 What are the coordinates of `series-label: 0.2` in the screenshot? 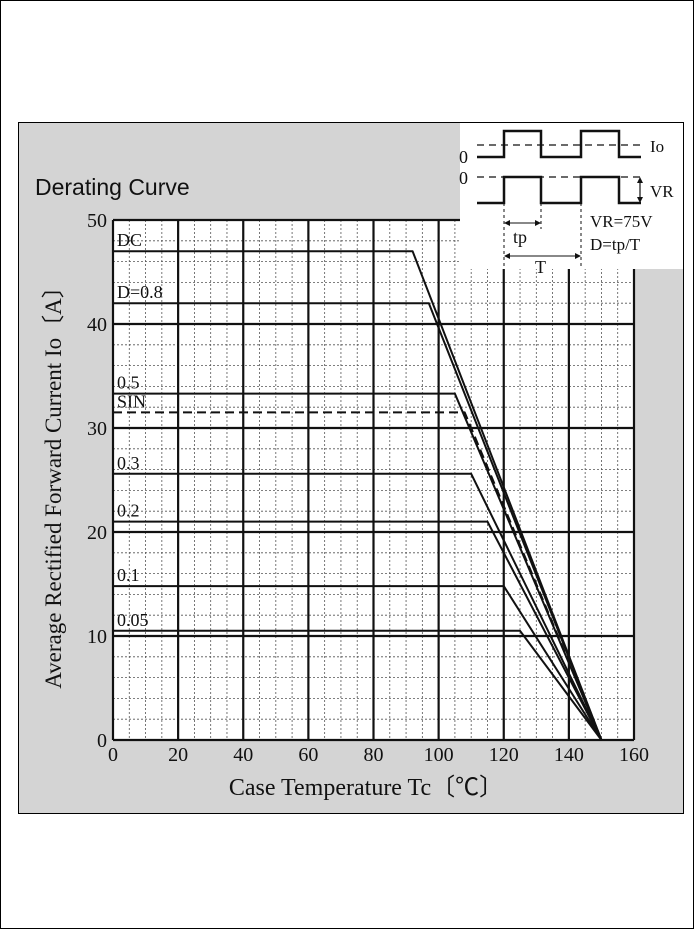 It's located at (128, 511).